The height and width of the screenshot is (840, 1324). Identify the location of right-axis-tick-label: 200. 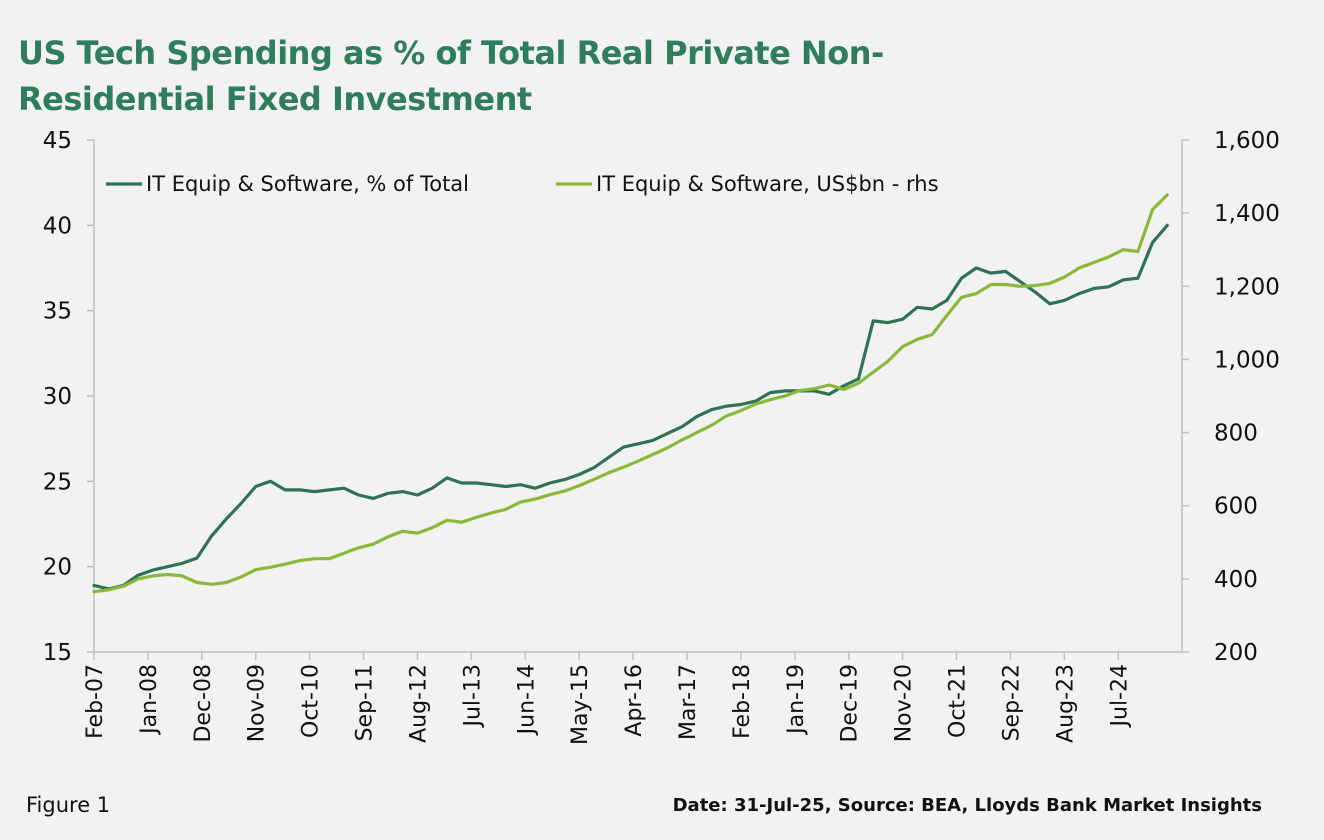
(1236, 653).